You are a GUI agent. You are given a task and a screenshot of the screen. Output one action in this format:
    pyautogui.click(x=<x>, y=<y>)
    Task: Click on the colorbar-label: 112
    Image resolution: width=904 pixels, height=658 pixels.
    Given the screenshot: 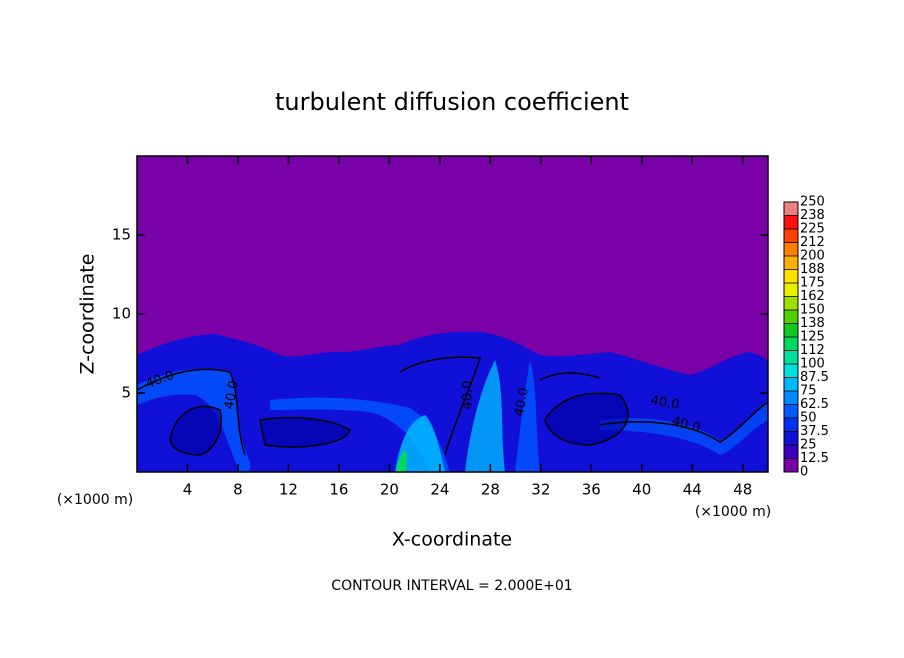 What is the action you would take?
    pyautogui.click(x=812, y=350)
    